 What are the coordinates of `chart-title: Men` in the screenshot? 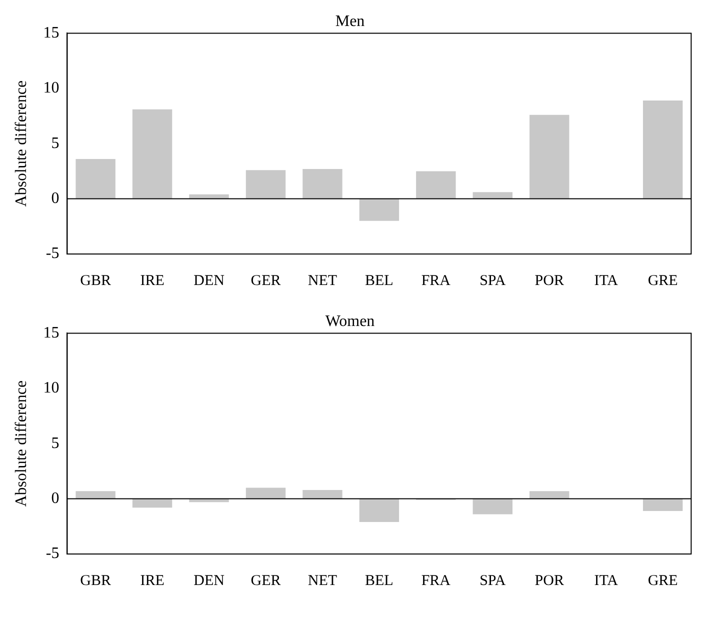 It's located at (350, 21).